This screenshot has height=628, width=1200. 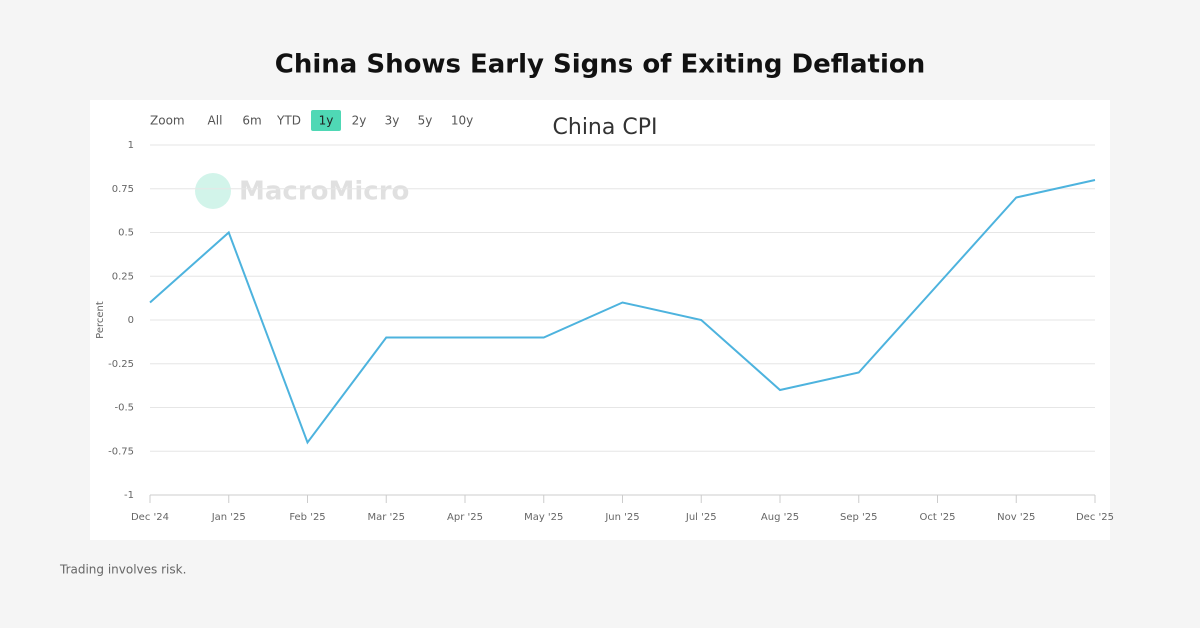 I want to click on range-button: YTD, so click(x=288, y=121).